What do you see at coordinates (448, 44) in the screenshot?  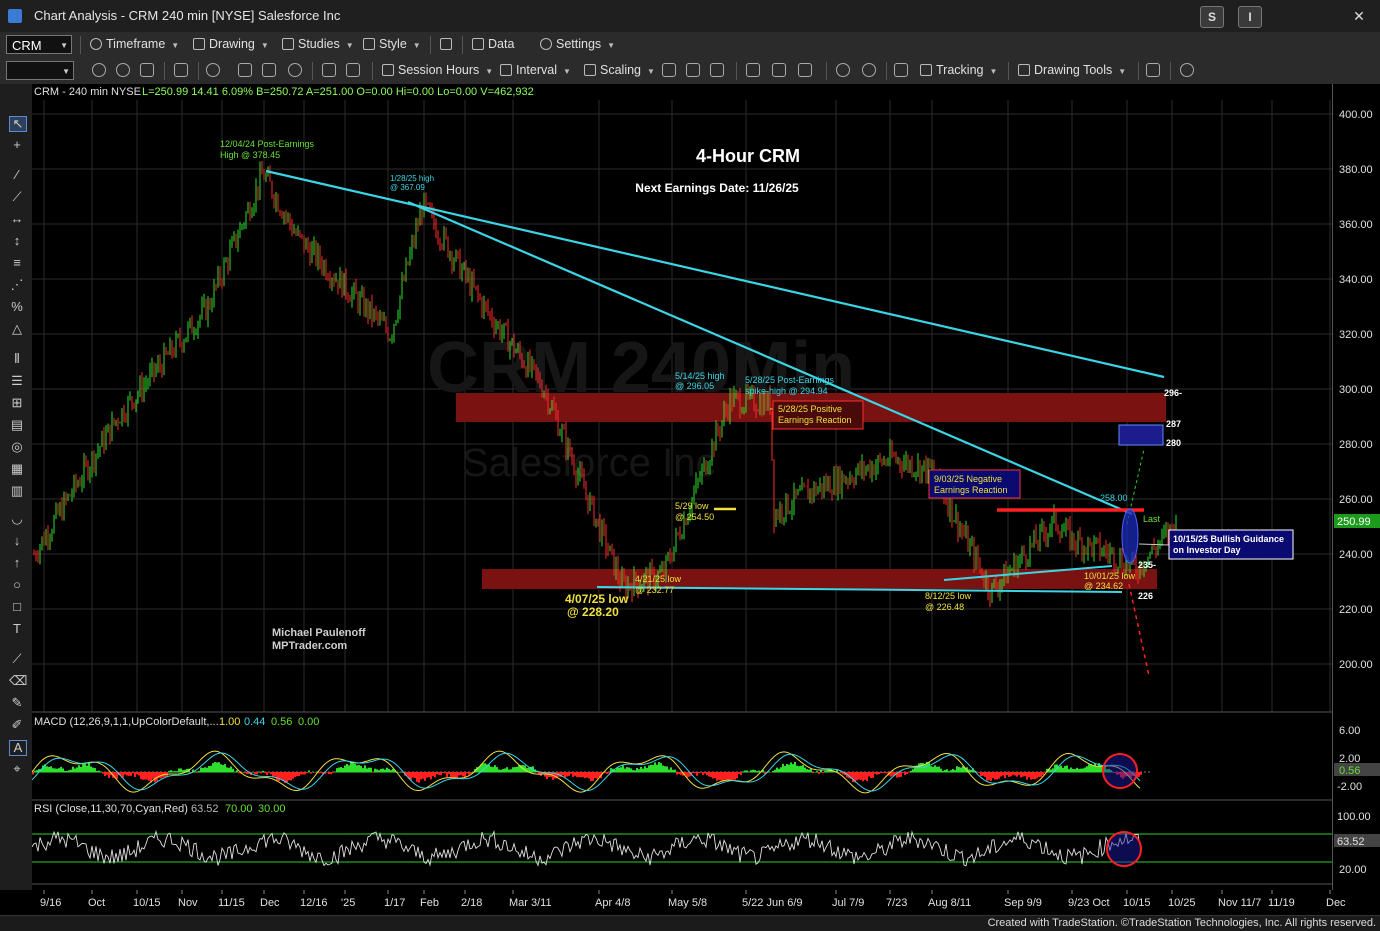 I see `layout-button` at bounding box center [448, 44].